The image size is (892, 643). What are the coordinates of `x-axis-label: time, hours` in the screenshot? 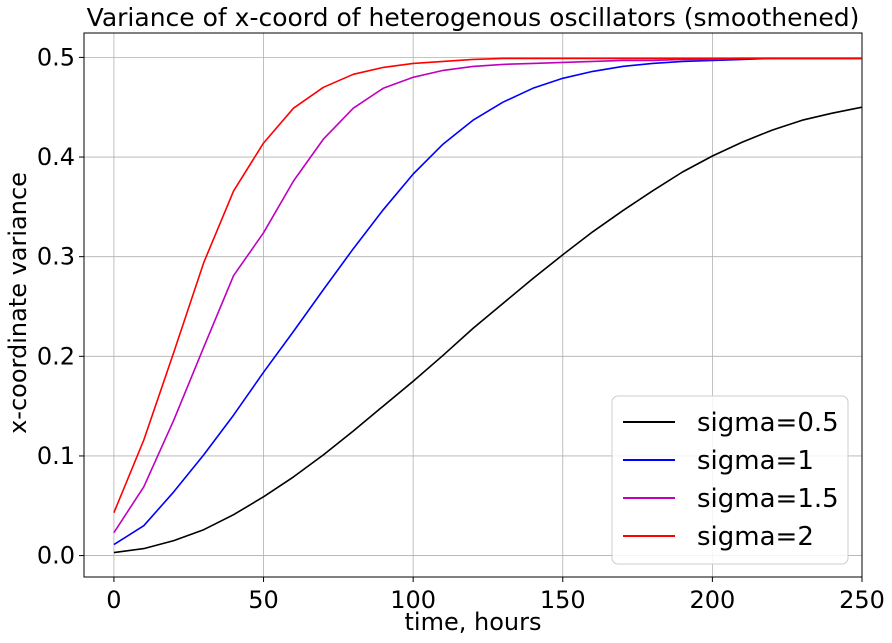 It's located at (473, 622).